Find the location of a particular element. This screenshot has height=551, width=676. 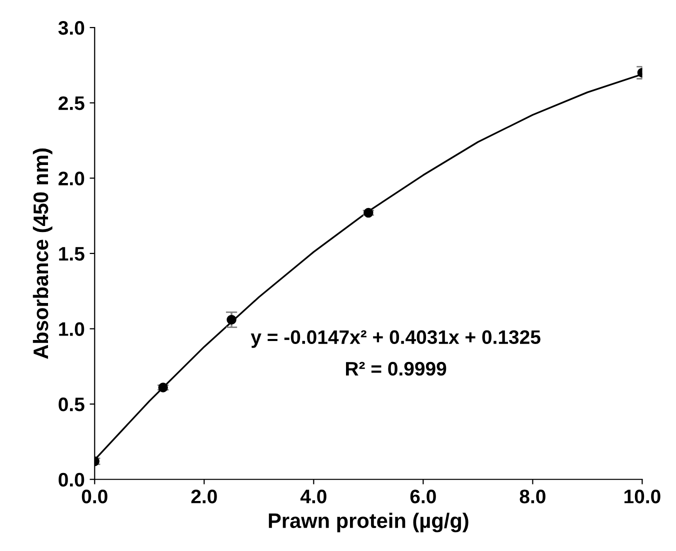

y-tick-label: 3.0 is located at coordinates (71, 28).